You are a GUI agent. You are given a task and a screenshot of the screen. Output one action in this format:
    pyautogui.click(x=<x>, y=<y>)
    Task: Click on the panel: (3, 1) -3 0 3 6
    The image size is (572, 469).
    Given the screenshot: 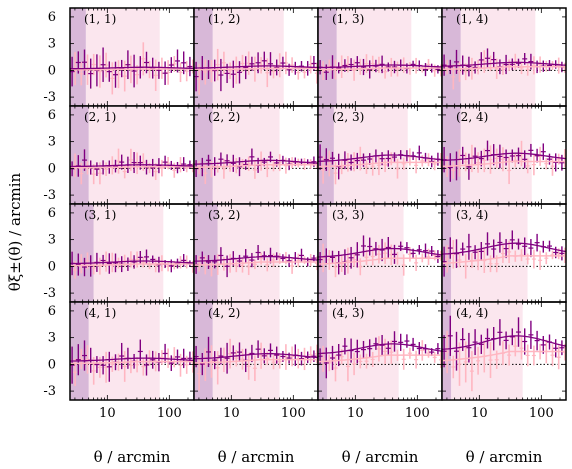 What is the action you would take?
    pyautogui.click(x=119, y=253)
    